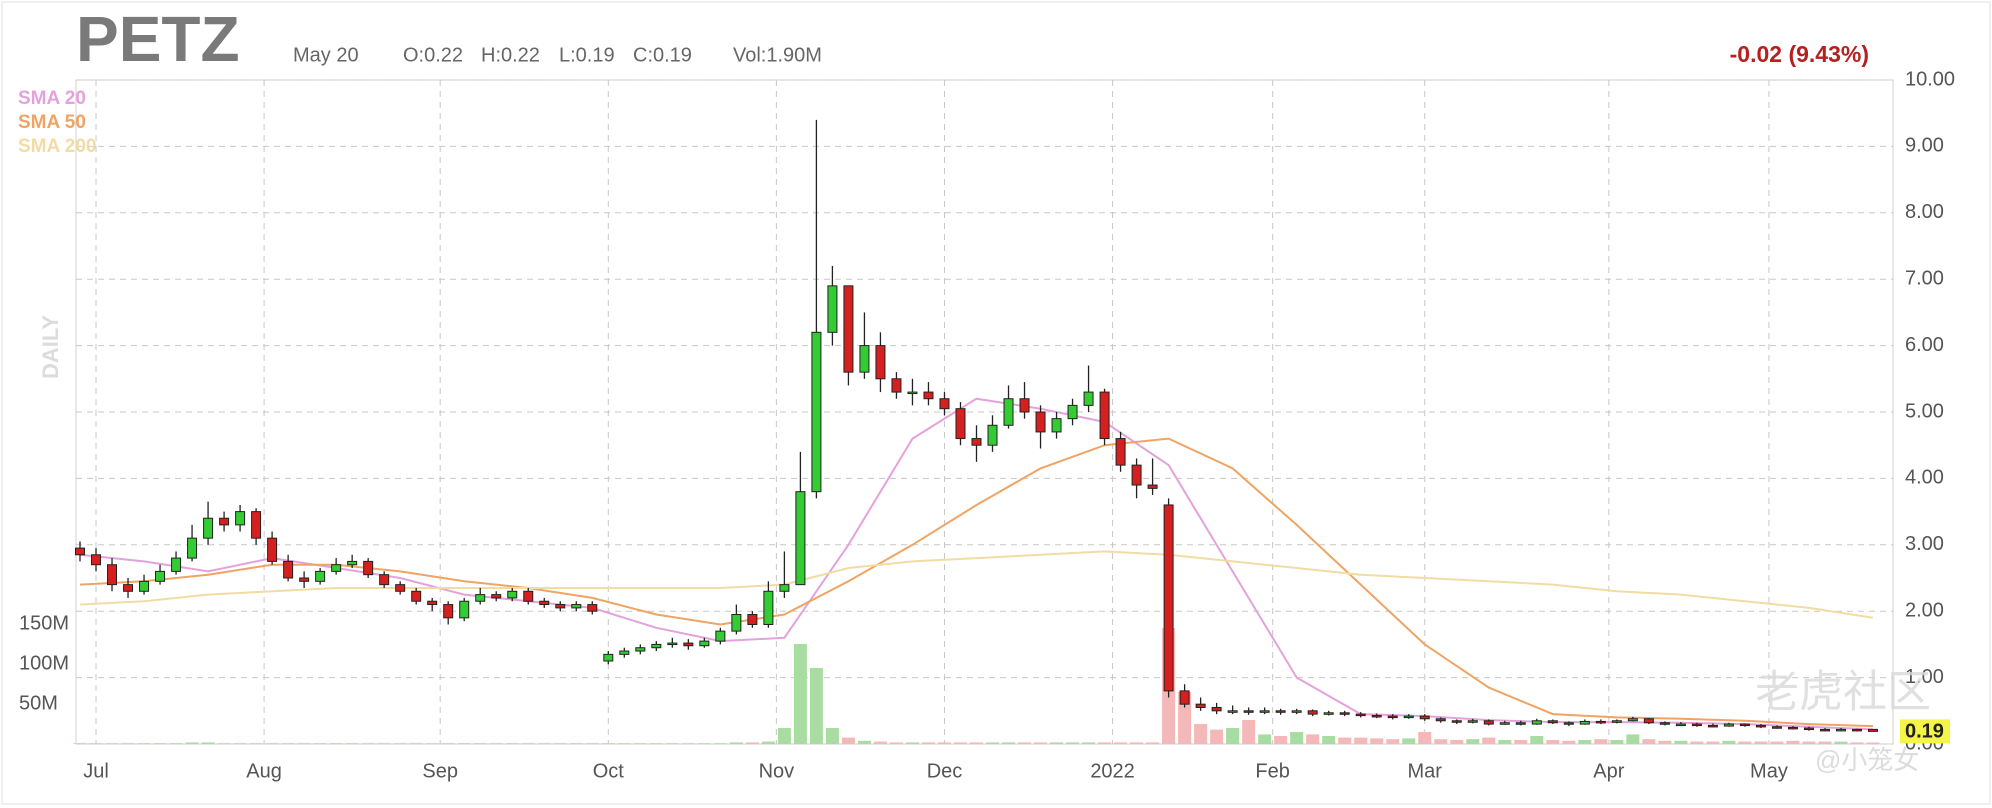 This screenshot has width=1992, height=808. What do you see at coordinates (1608, 771) in the screenshot?
I see `x-tick-label: Apr` at bounding box center [1608, 771].